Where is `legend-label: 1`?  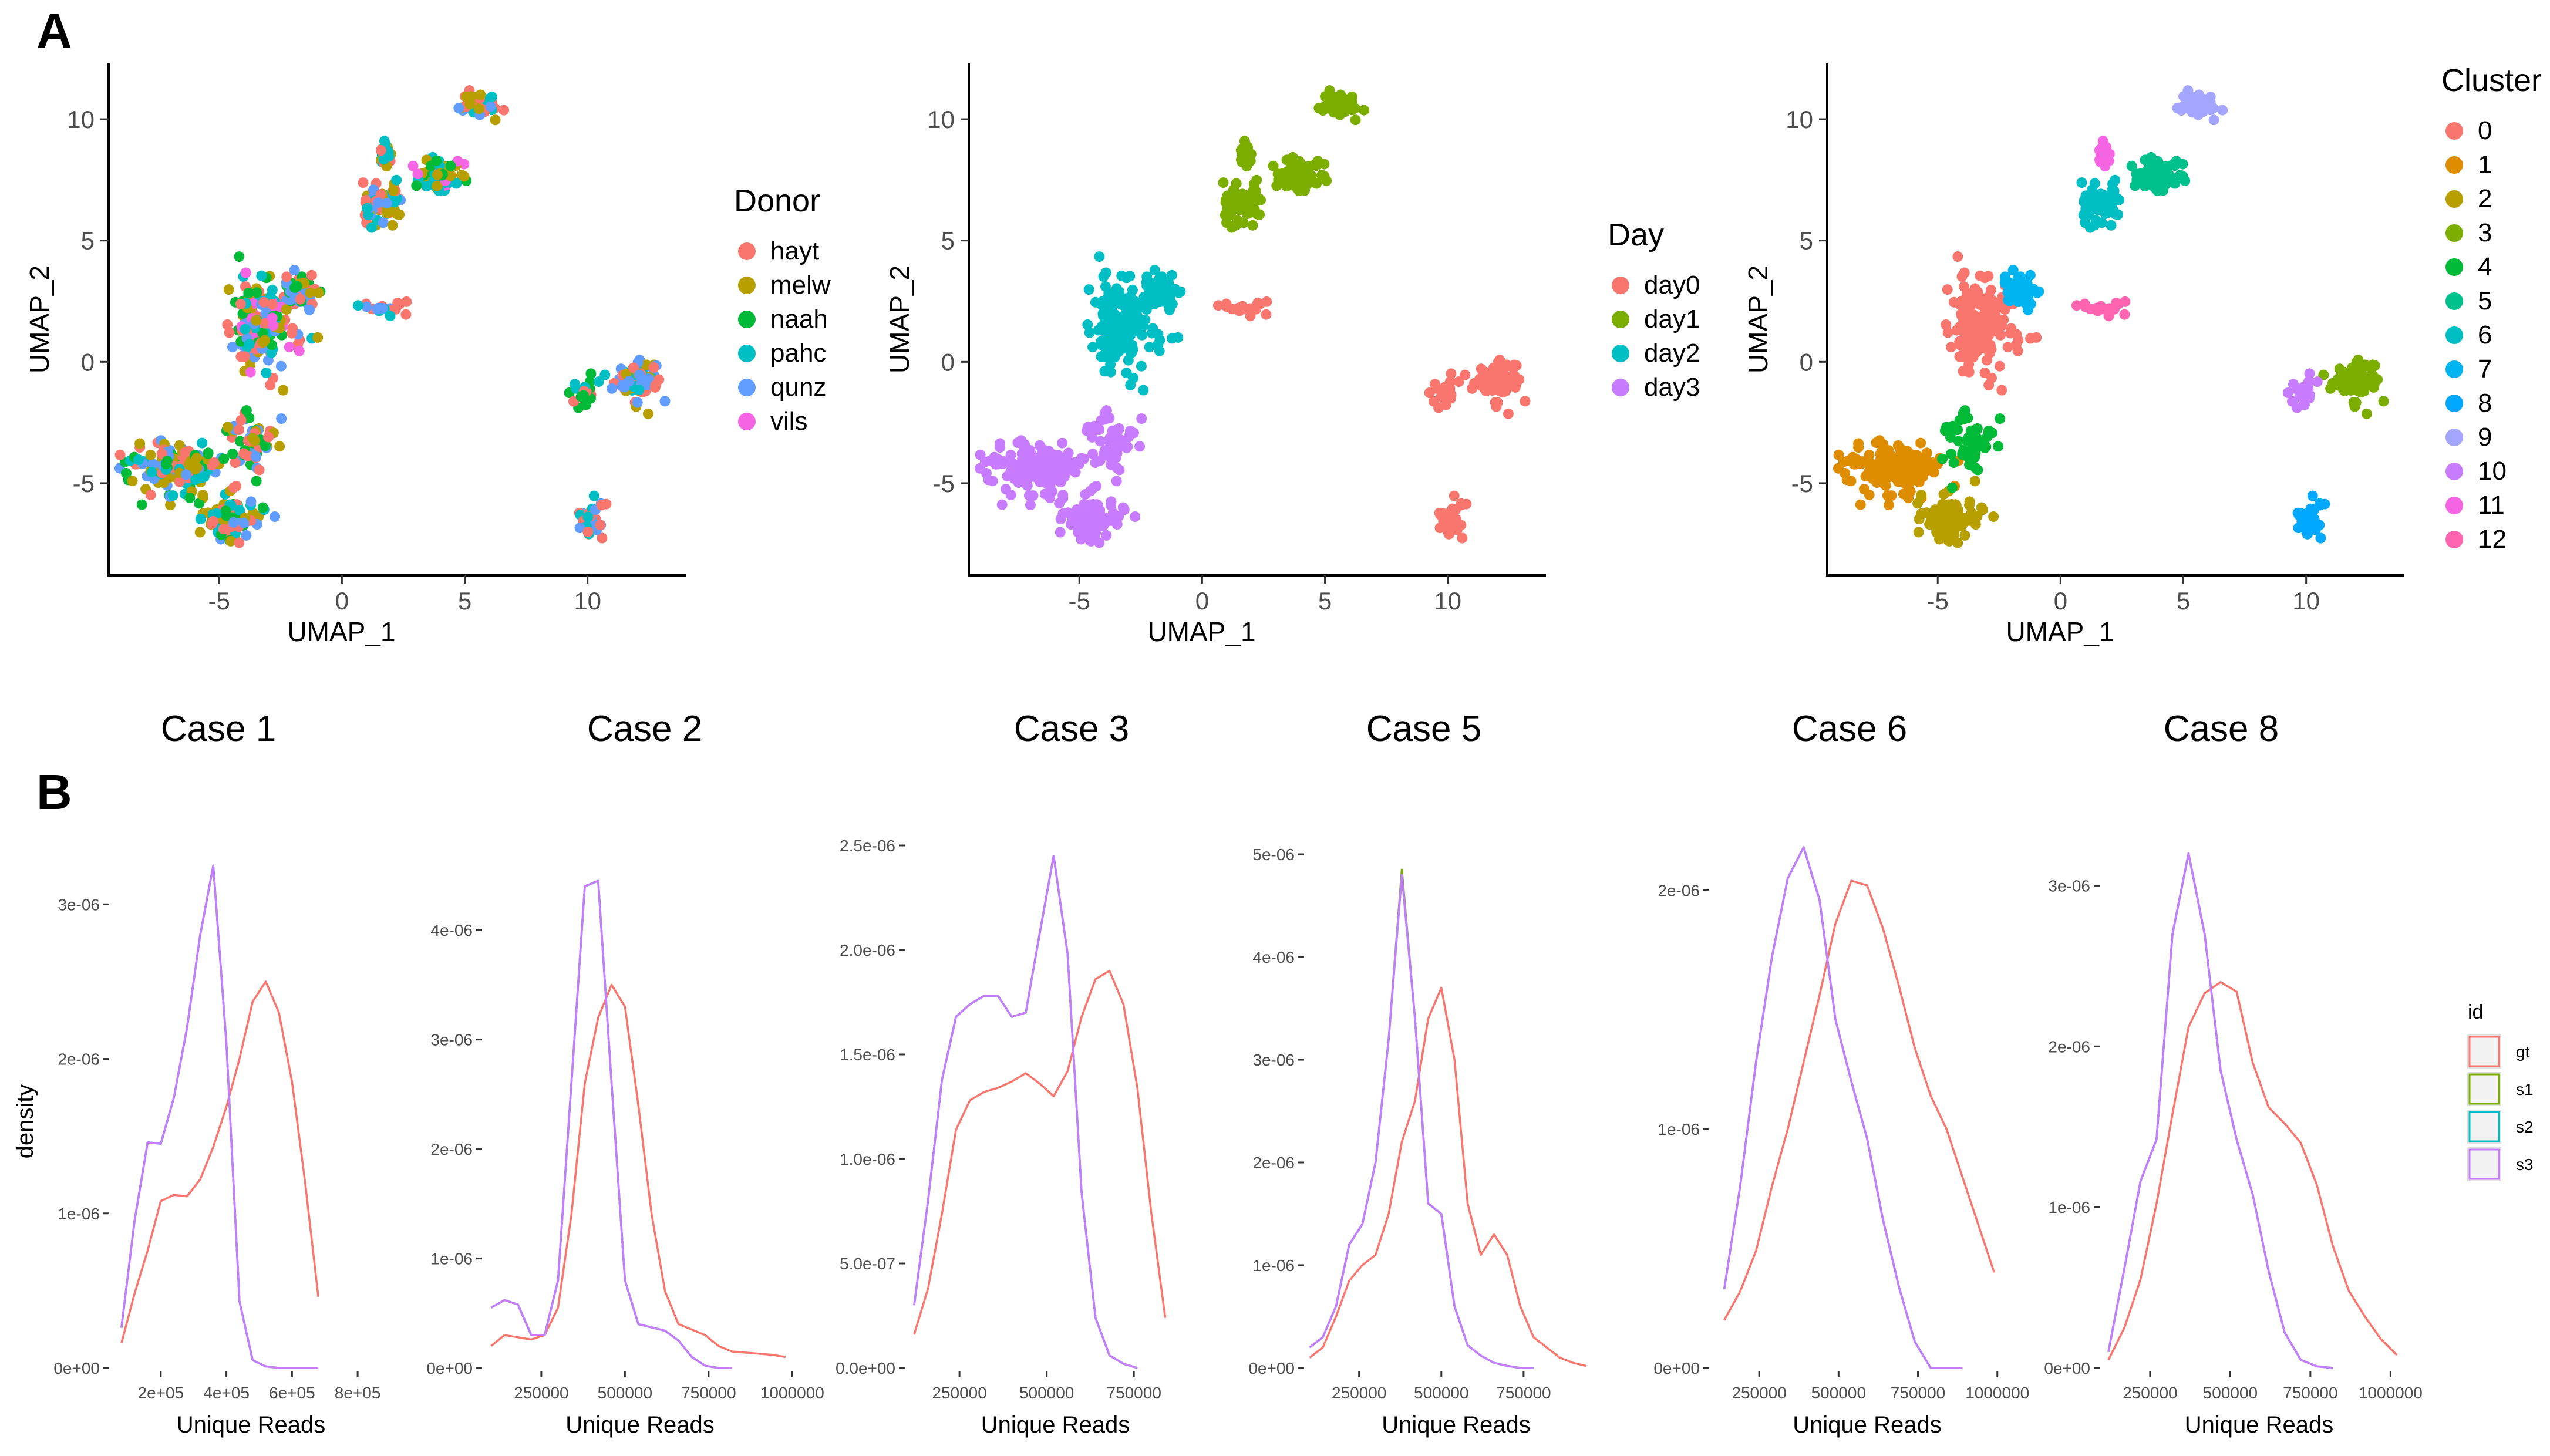 legend-label: 1 is located at coordinates (2485, 164).